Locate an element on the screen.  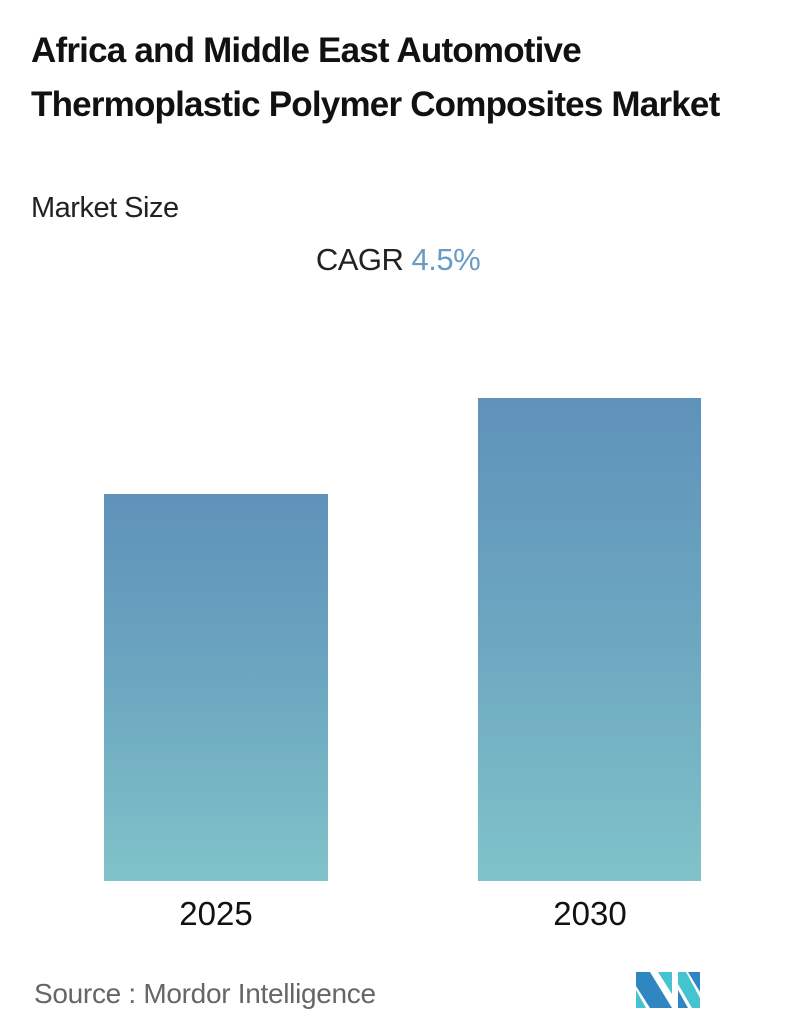
mordor-intelligence-logo-icon is located at coordinates (668, 990).